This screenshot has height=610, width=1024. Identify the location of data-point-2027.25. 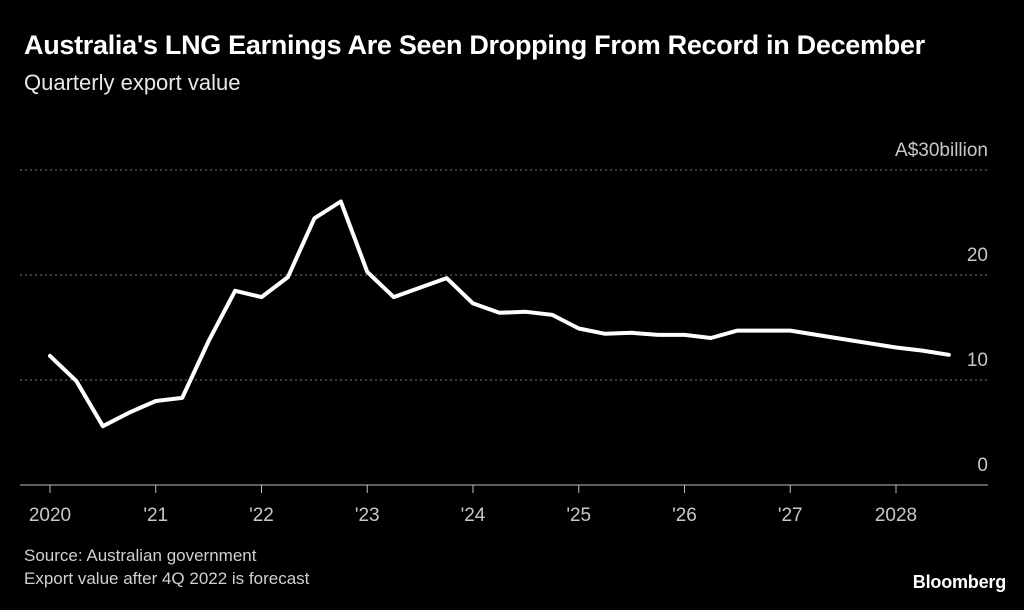
(817, 335).